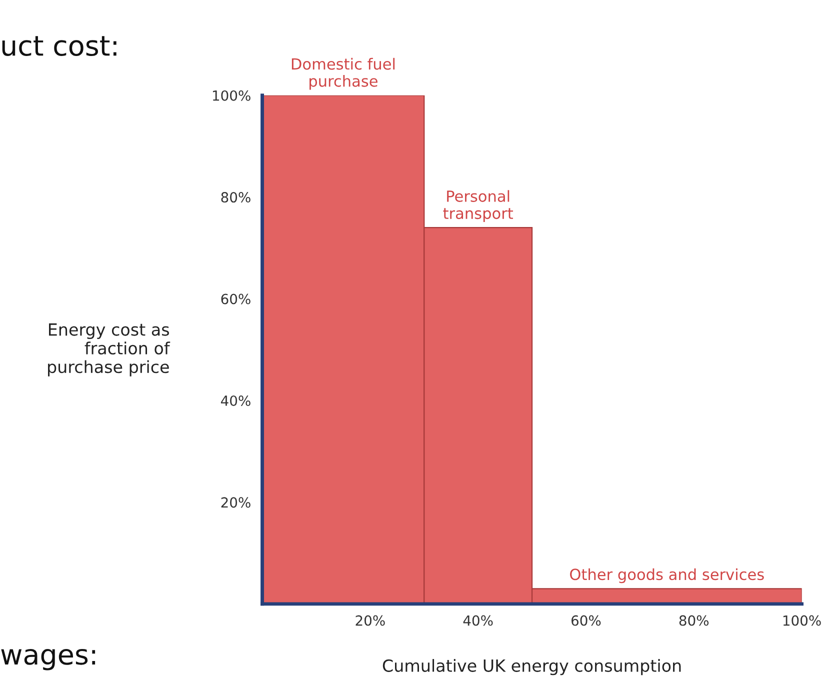  What do you see at coordinates (235, 502) in the screenshot?
I see `y-tick-label: 20%` at bounding box center [235, 502].